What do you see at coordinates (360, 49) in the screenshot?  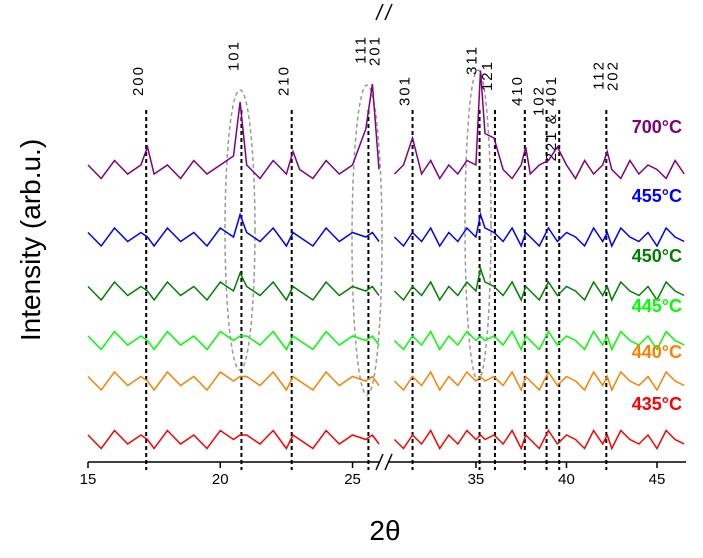 I see `reflection-label: 111` at bounding box center [360, 49].